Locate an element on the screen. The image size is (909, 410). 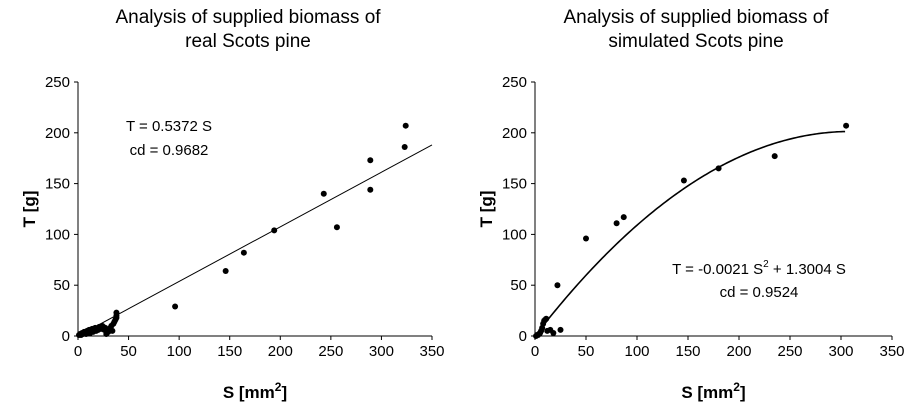
equation-superscript: 2 is located at coordinates (766, 264).